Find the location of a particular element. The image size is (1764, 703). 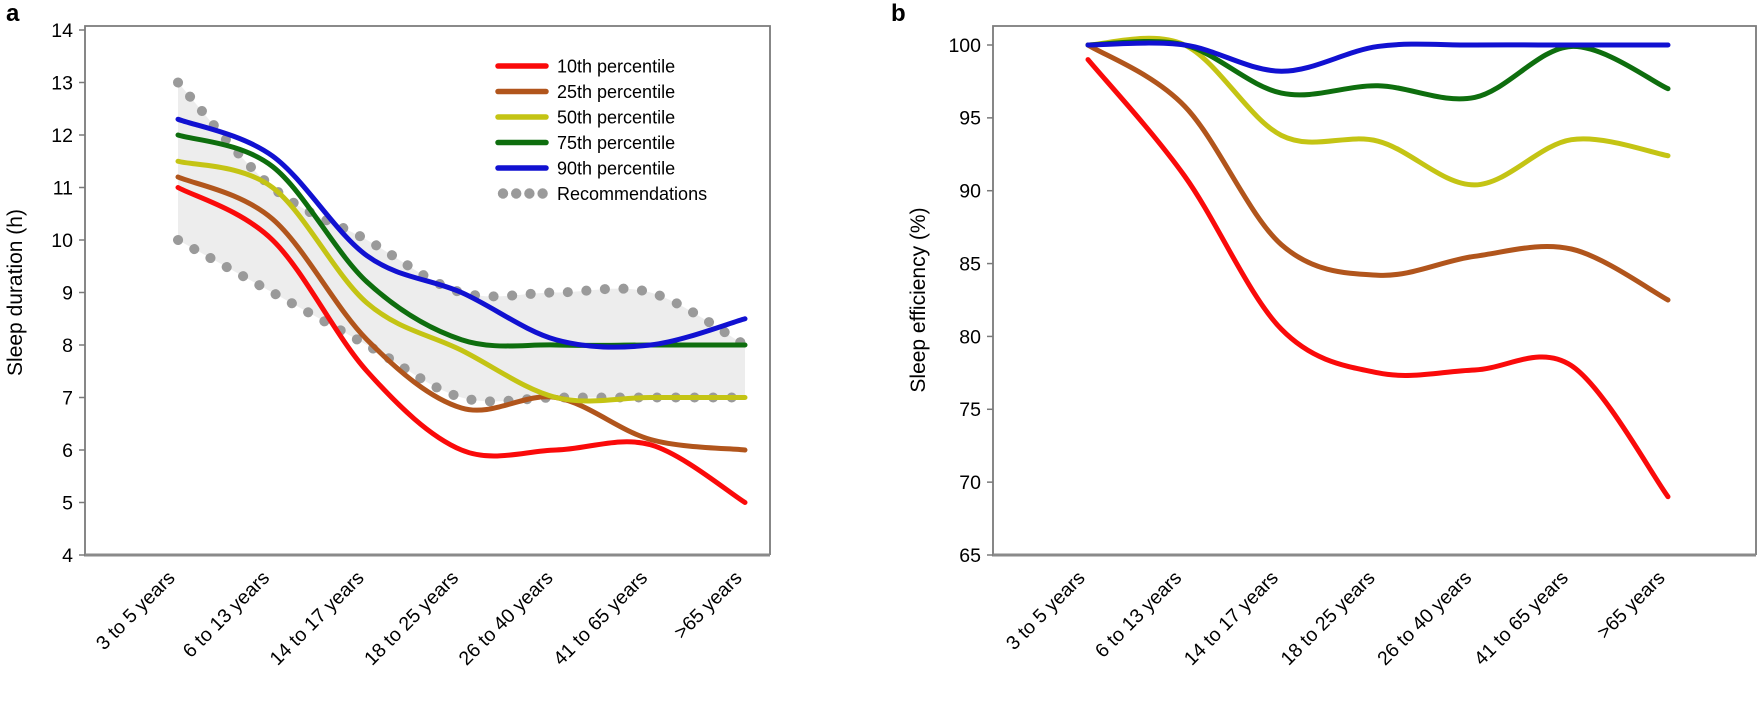

y-tick-label: 95 is located at coordinates (970, 119).